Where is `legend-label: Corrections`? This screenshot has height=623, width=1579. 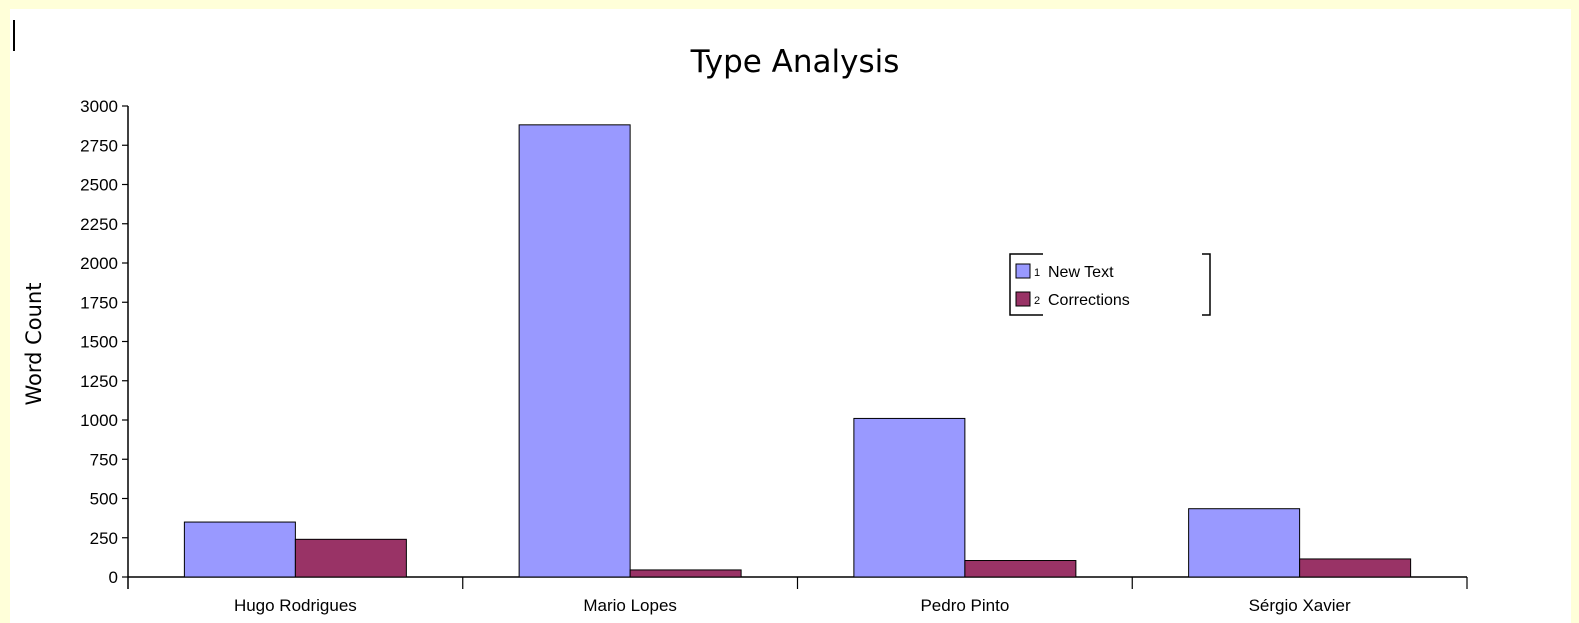 legend-label: Corrections is located at coordinates (1089, 300).